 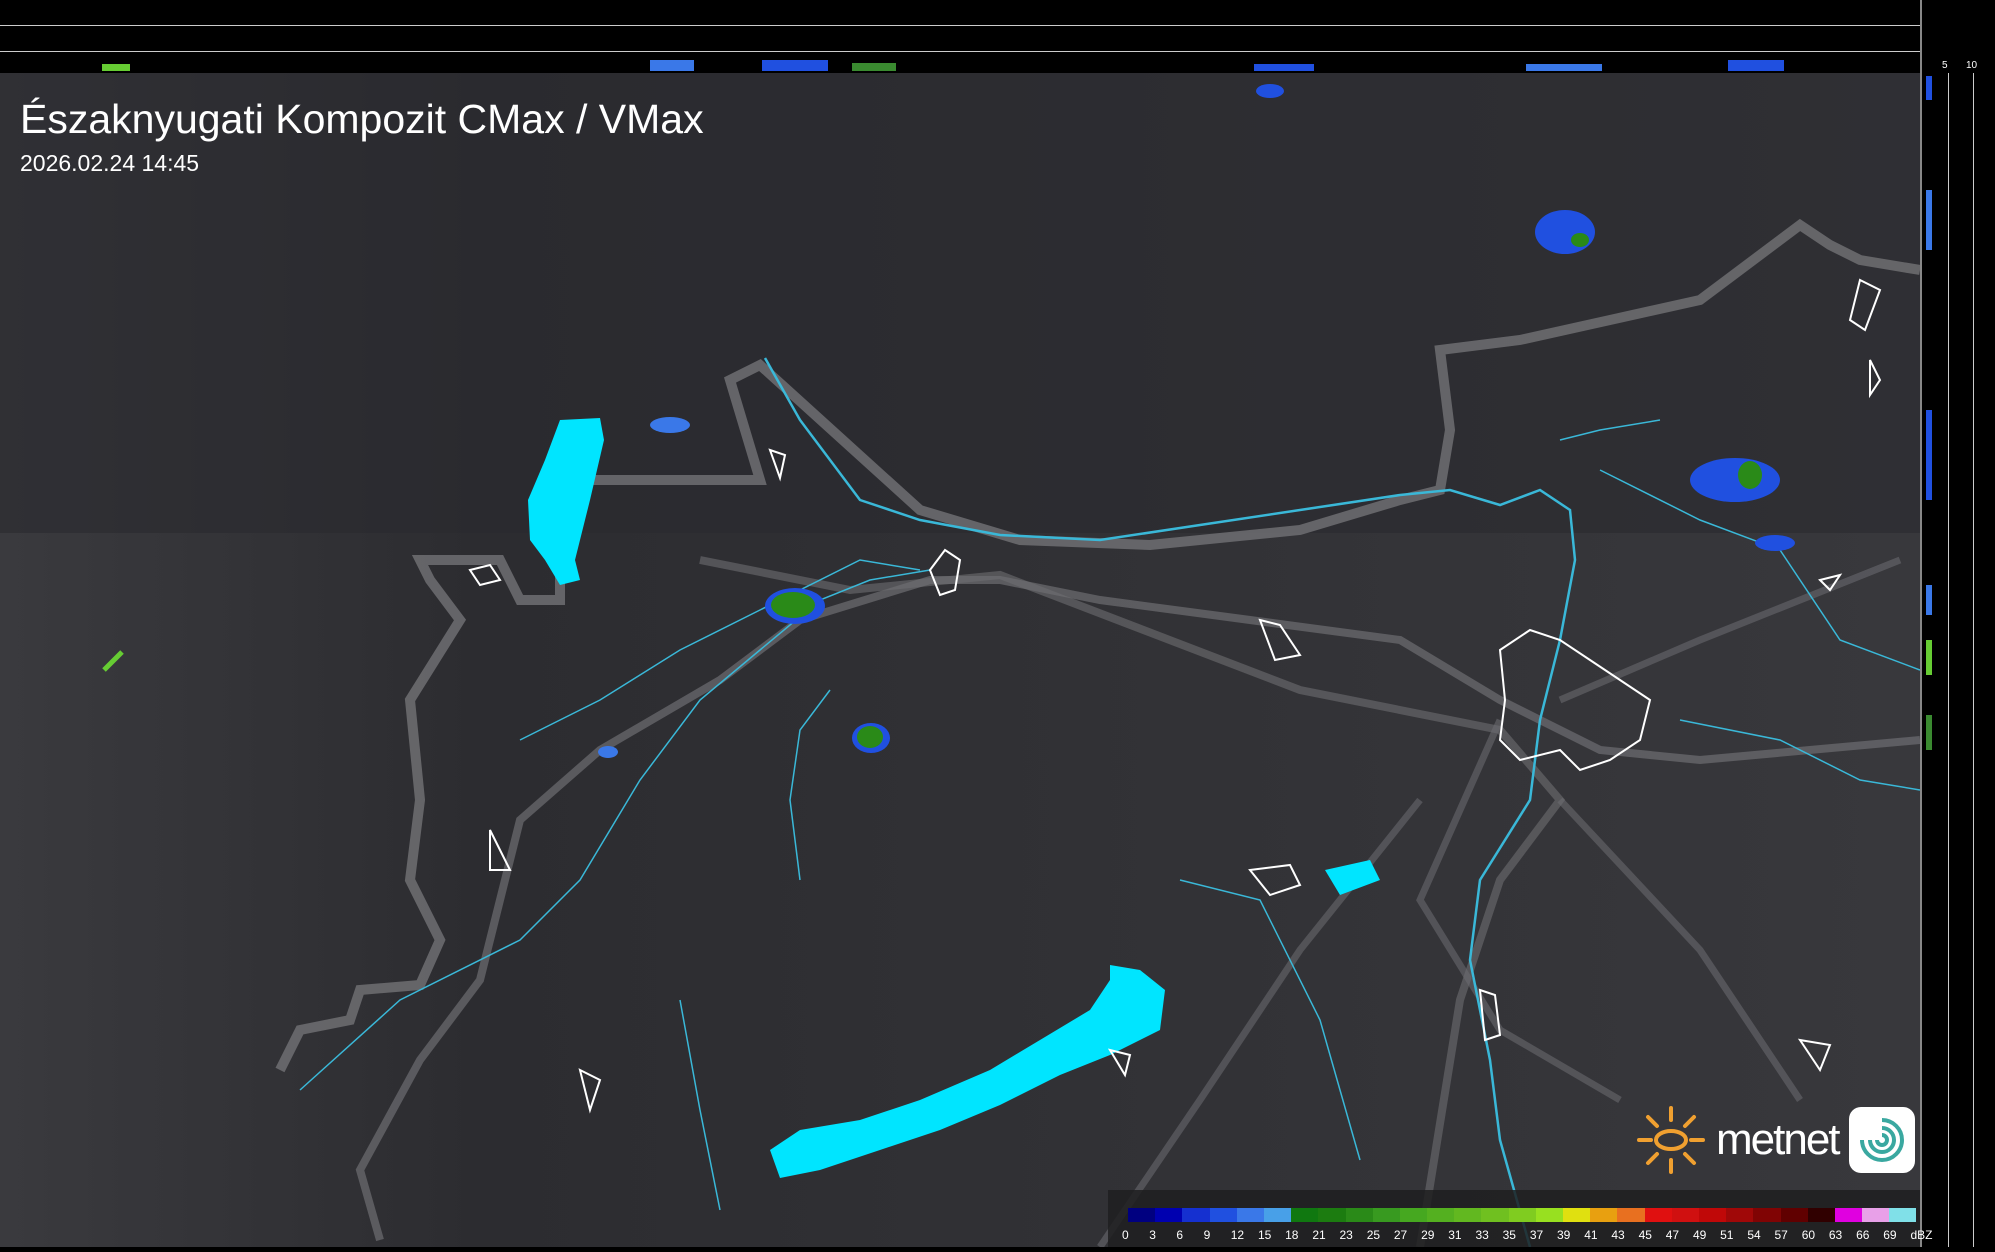 What do you see at coordinates (1671, 1140) in the screenshot?
I see `sun-icon` at bounding box center [1671, 1140].